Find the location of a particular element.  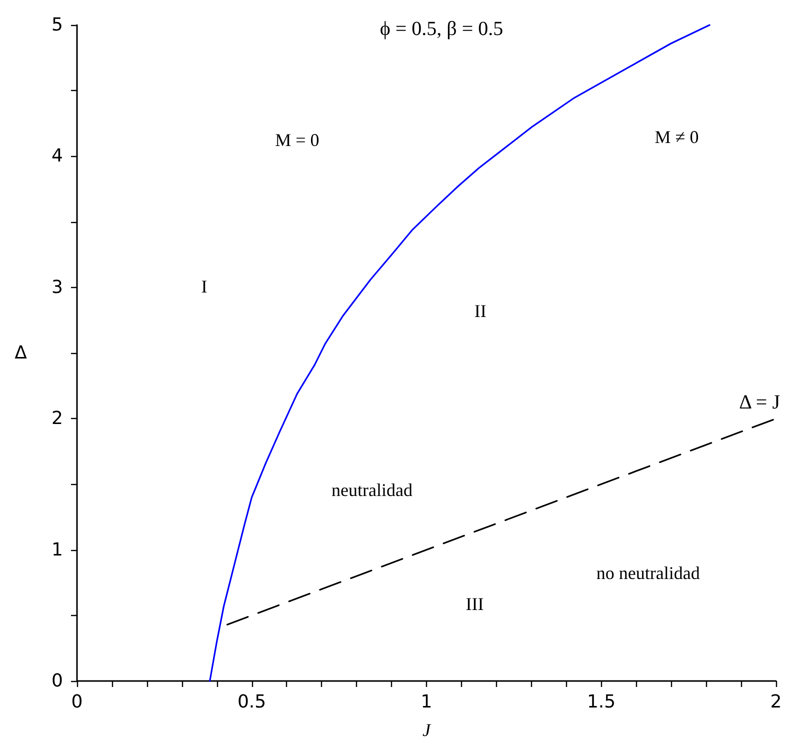

annotation: III is located at coordinates (475, 604).